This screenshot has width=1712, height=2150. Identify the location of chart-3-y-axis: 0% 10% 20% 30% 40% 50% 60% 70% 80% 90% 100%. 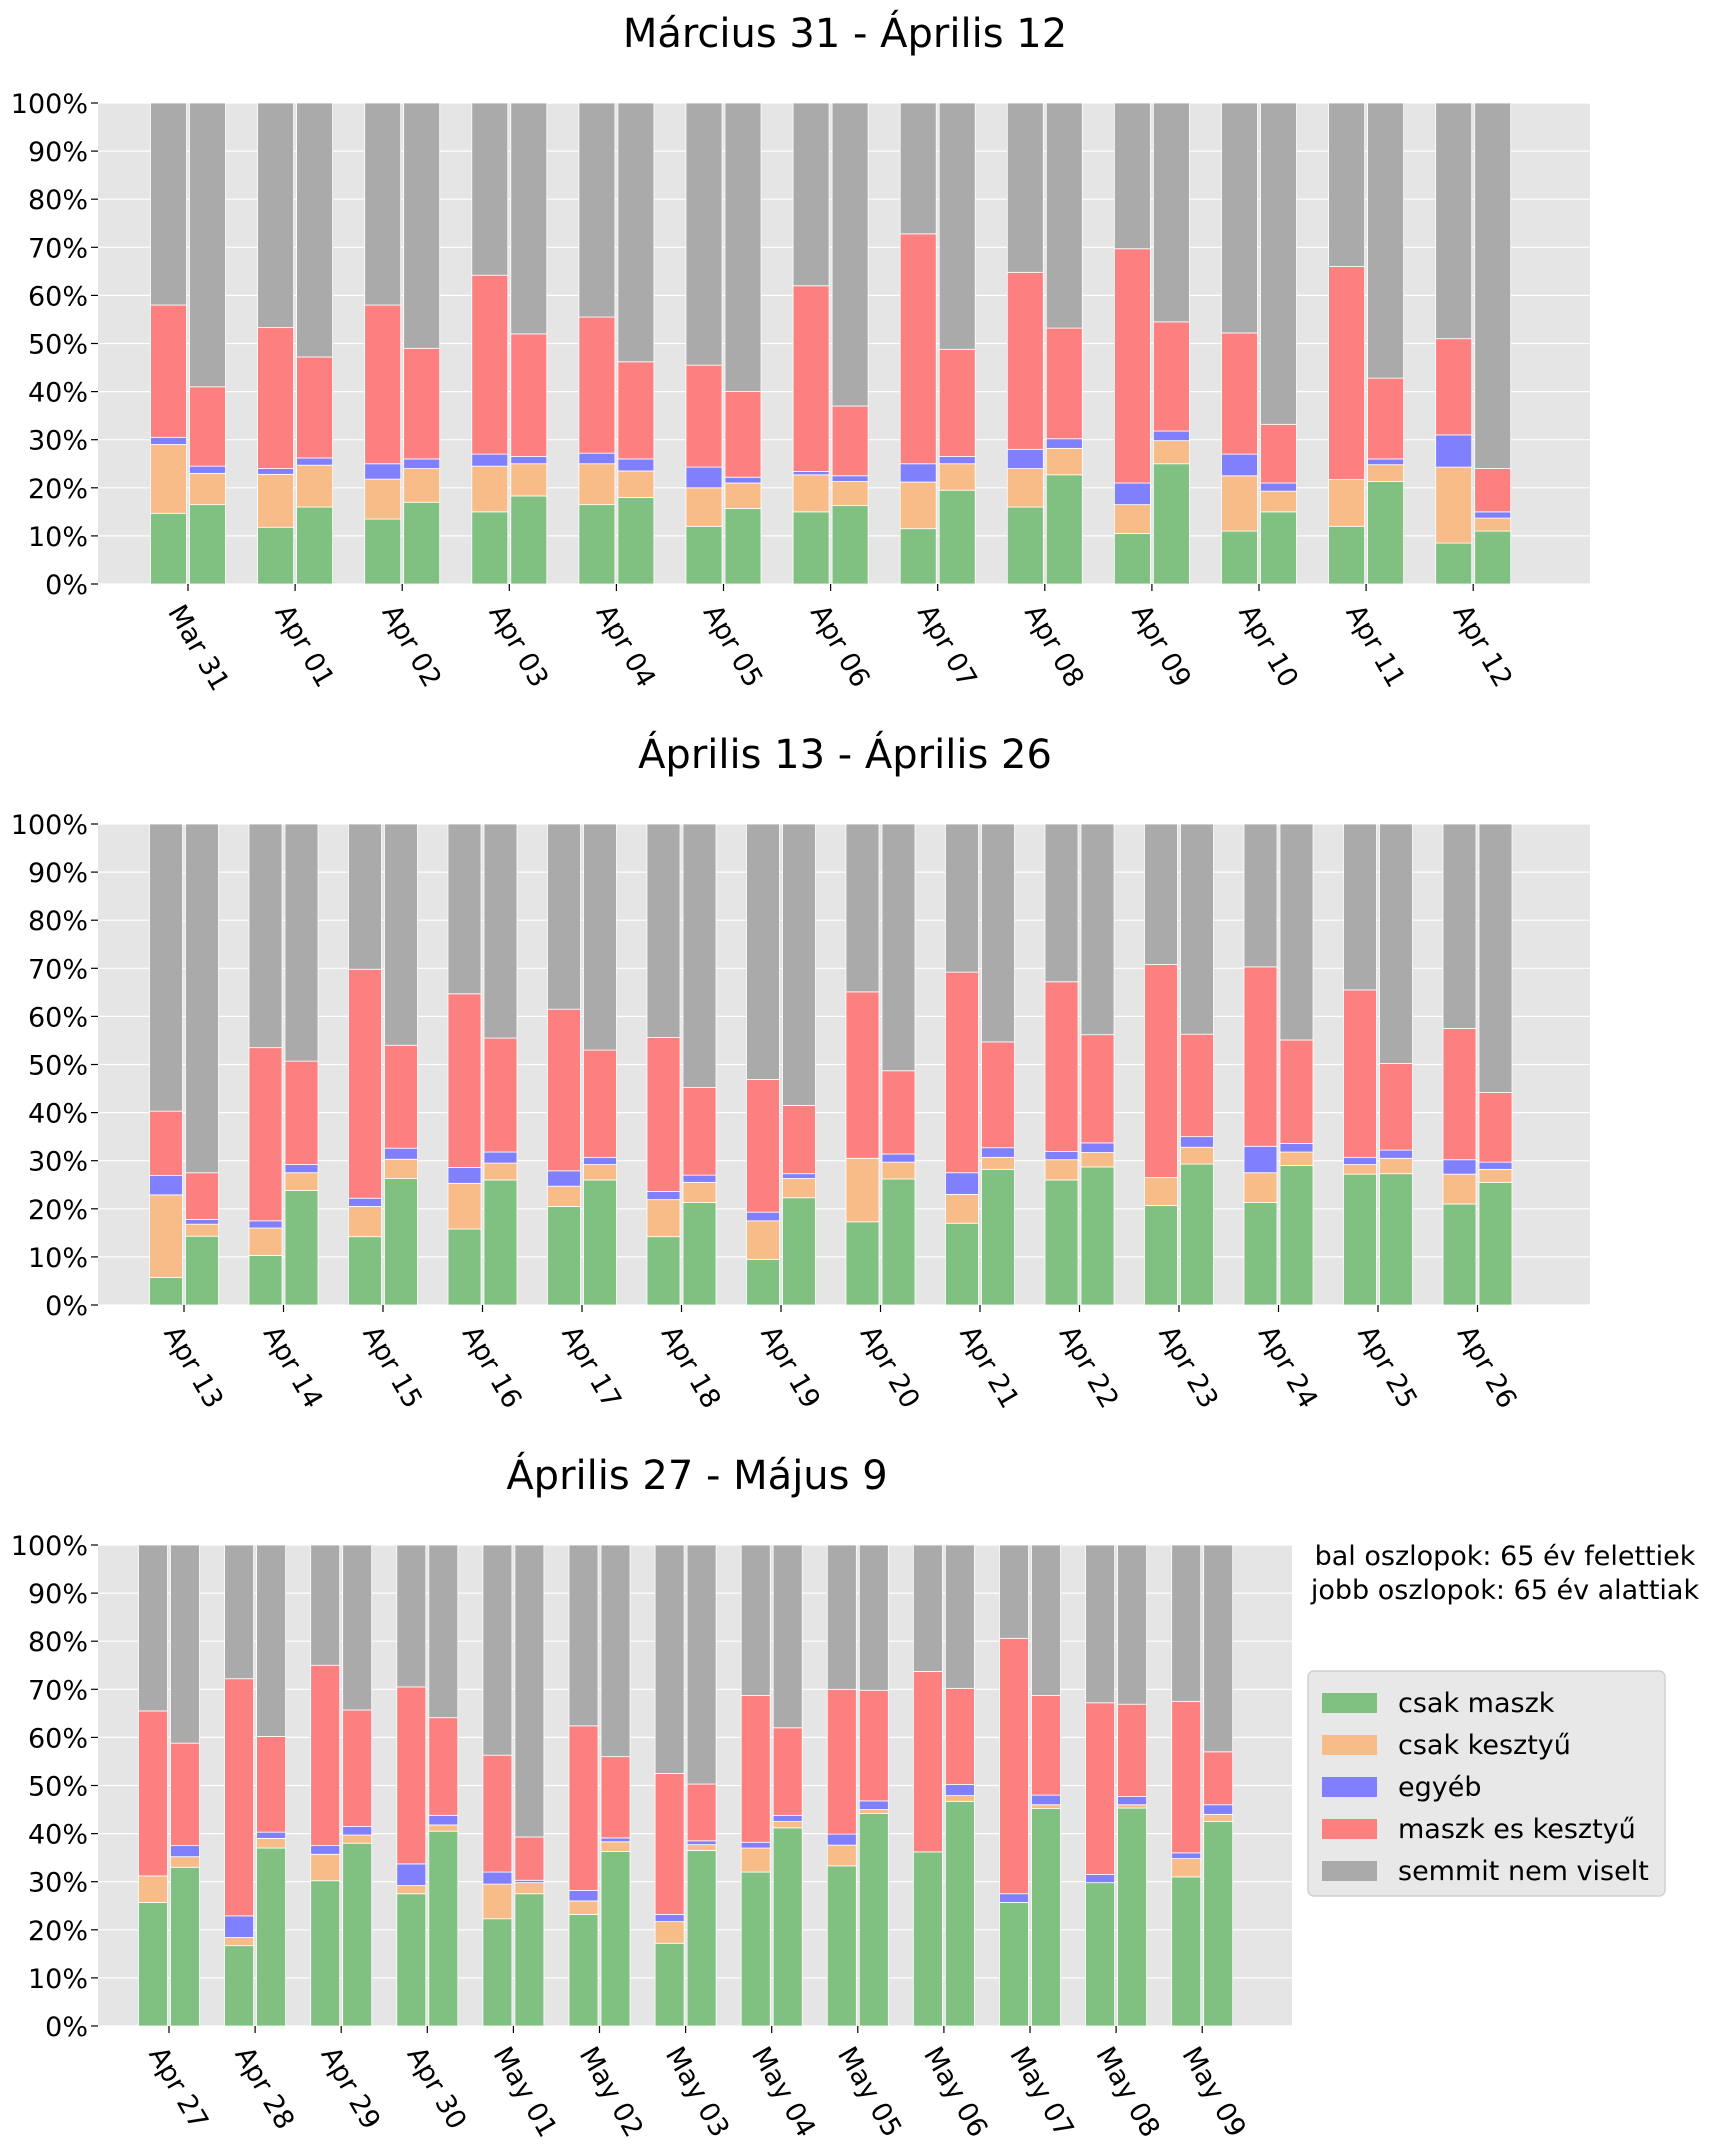
(54, 1787).